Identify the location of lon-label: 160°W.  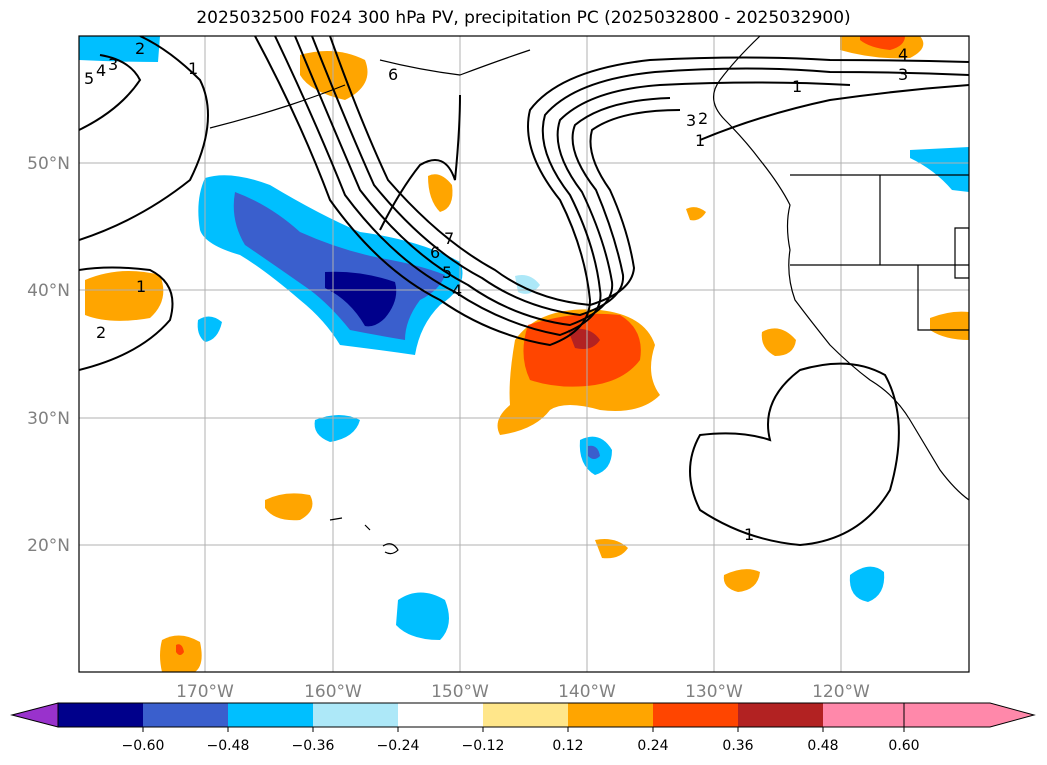
(333, 692).